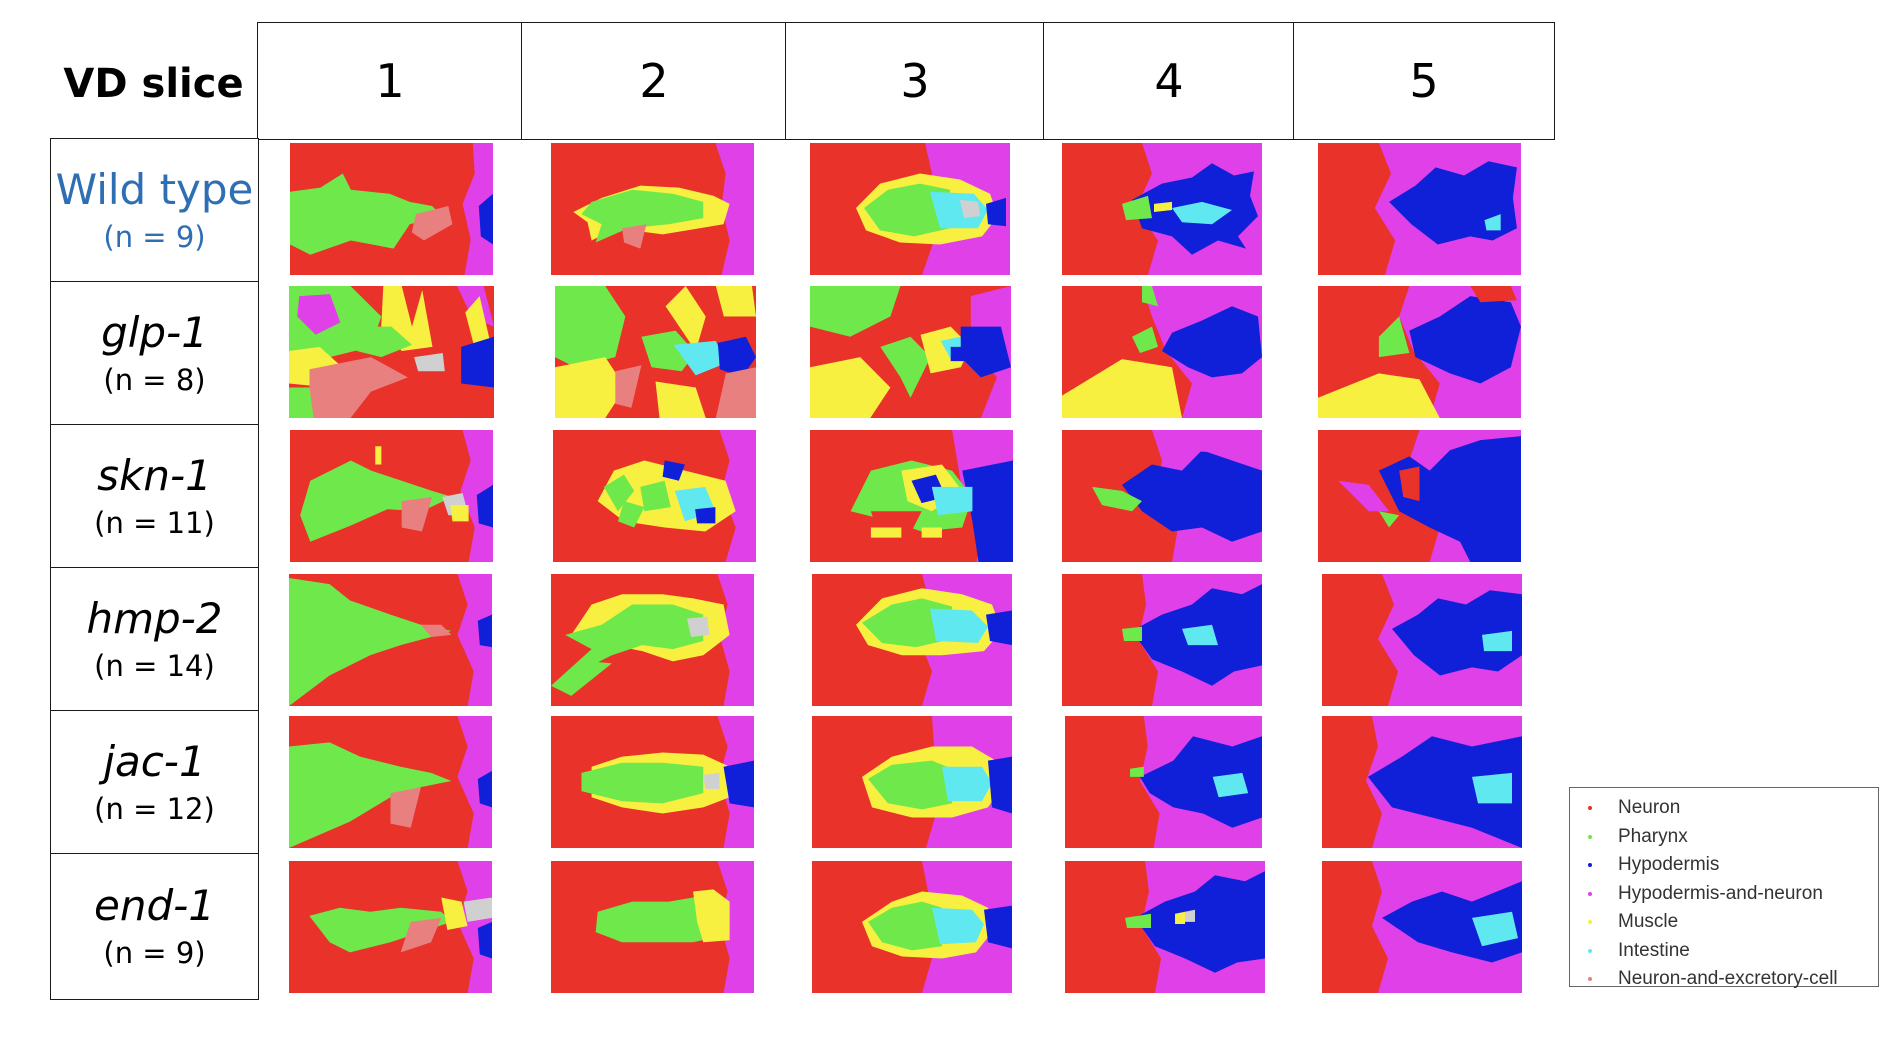  I want to click on gene-name: glp-1, so click(154, 333).